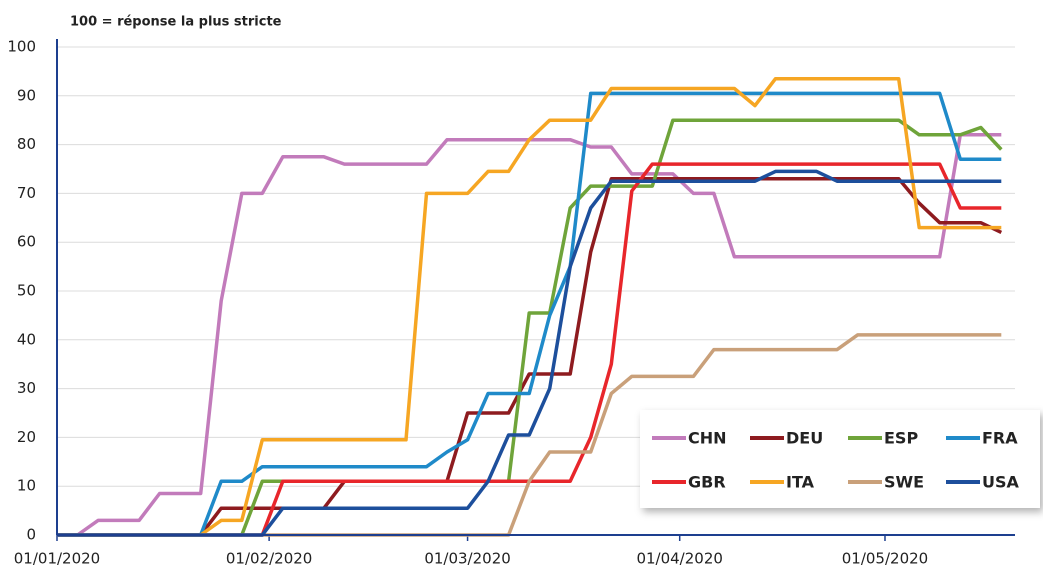 The image size is (1043, 571). What do you see at coordinates (26, 486) in the screenshot?
I see `y-tick-label: 10` at bounding box center [26, 486].